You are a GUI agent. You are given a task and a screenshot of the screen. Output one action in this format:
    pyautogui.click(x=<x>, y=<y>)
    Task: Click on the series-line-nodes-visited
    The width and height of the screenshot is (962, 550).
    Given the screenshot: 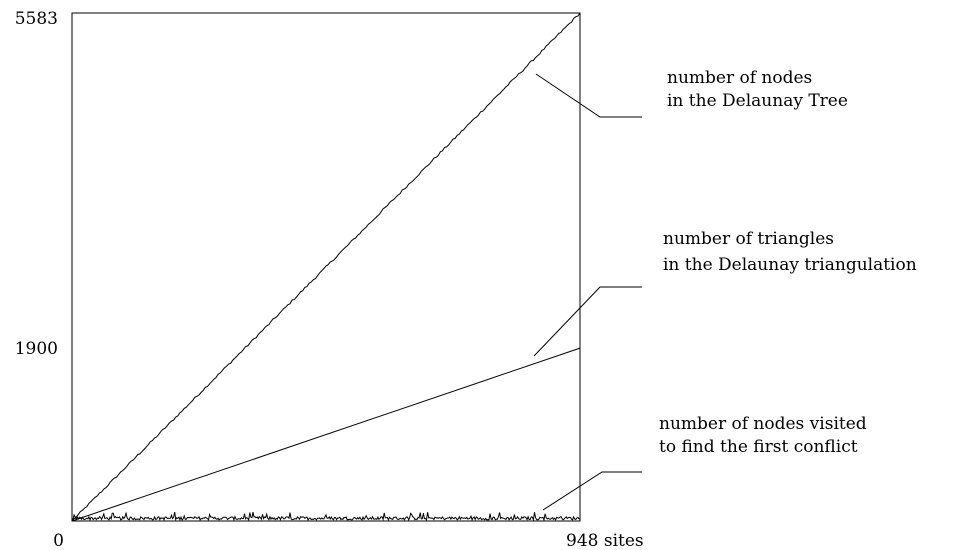 What is the action you would take?
    pyautogui.click(x=326, y=516)
    